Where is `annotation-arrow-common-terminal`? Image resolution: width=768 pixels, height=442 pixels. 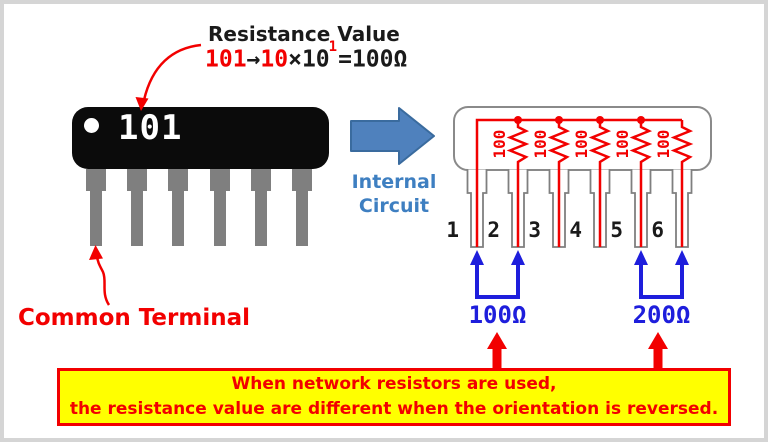 annotation-arrow-common-terminal is located at coordinates (100, 275).